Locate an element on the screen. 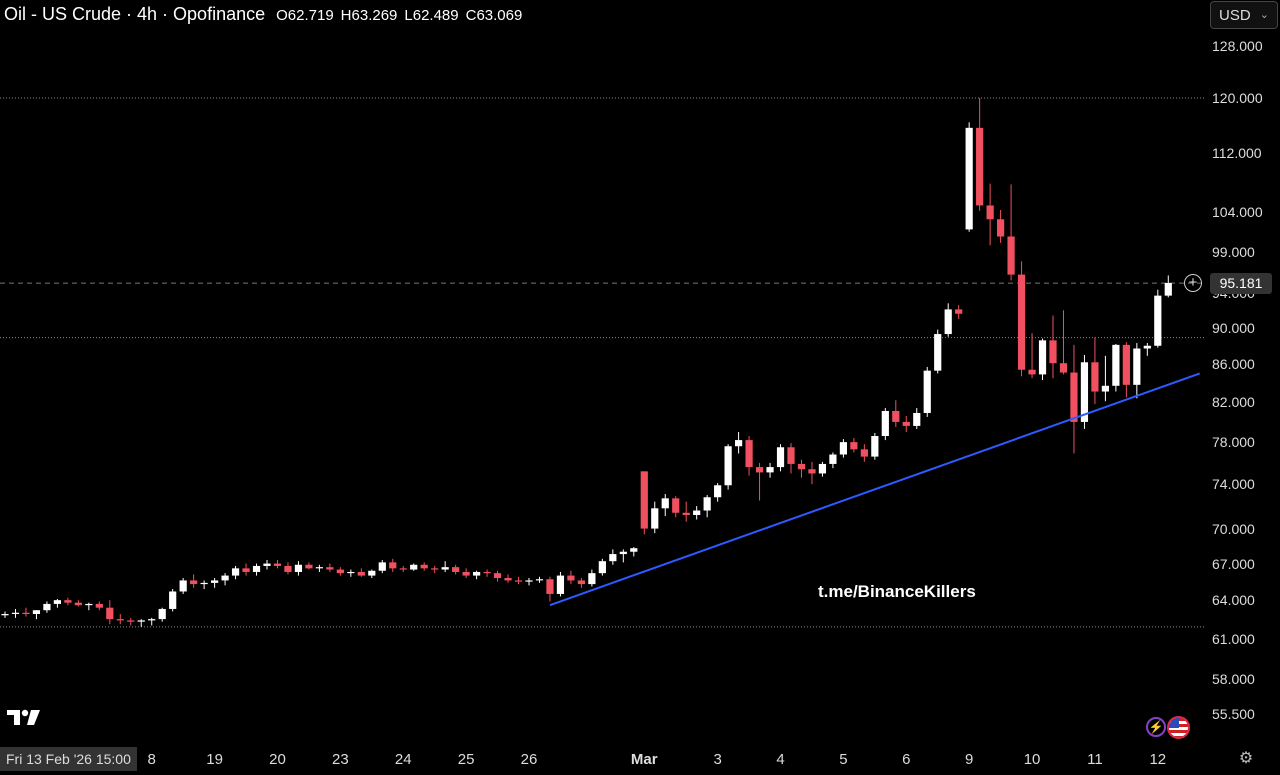 This screenshot has width=1280, height=775. low-value: L62.489 is located at coordinates (431, 15).